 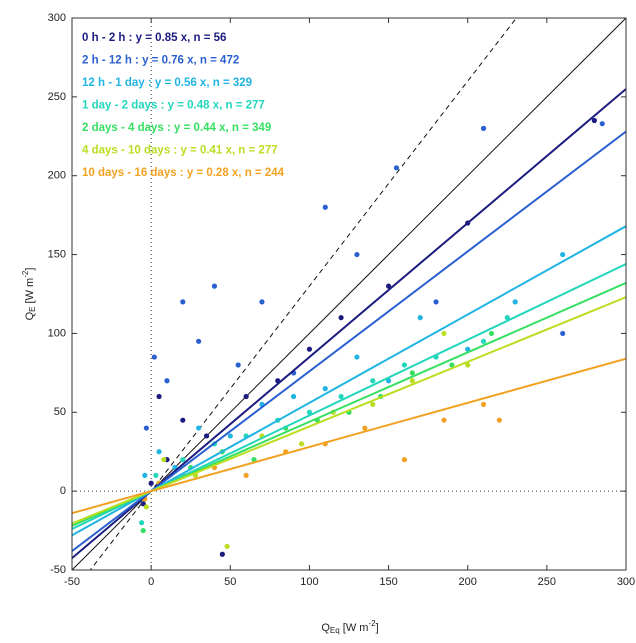 I want to click on y-tick-label: 250, so click(x=57, y=97).